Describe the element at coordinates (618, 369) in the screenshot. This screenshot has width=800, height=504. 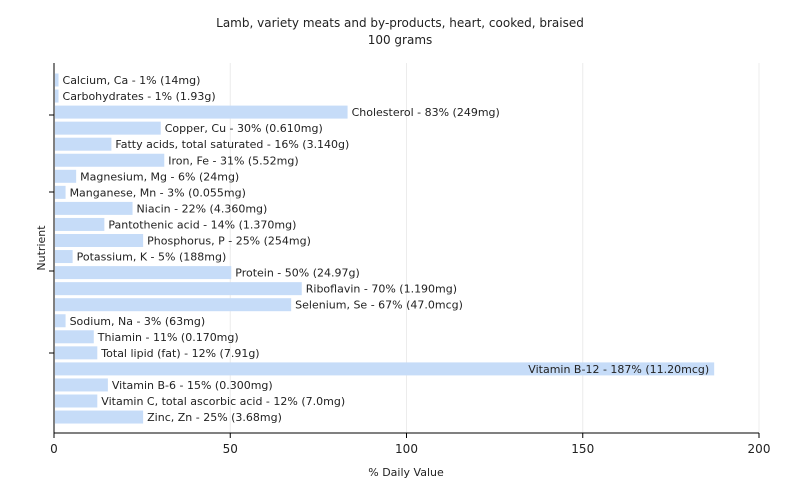
I see `bar-data-label: Vitamin B-12 - 187% (11.20mcg)` at that location.